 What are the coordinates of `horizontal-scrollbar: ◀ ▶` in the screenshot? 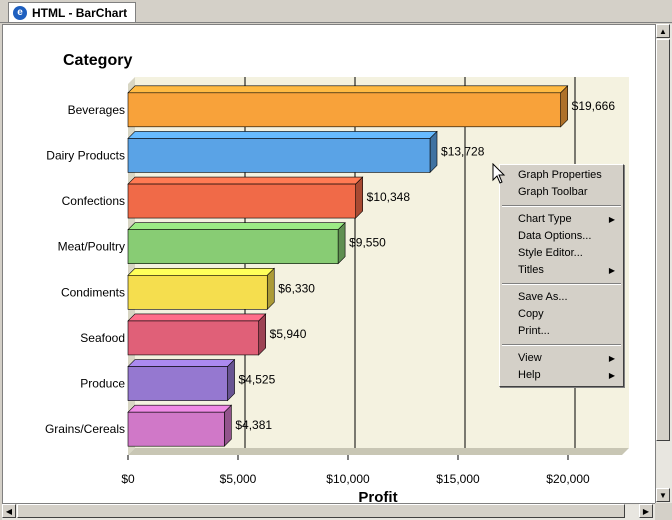 It's located at (328, 511).